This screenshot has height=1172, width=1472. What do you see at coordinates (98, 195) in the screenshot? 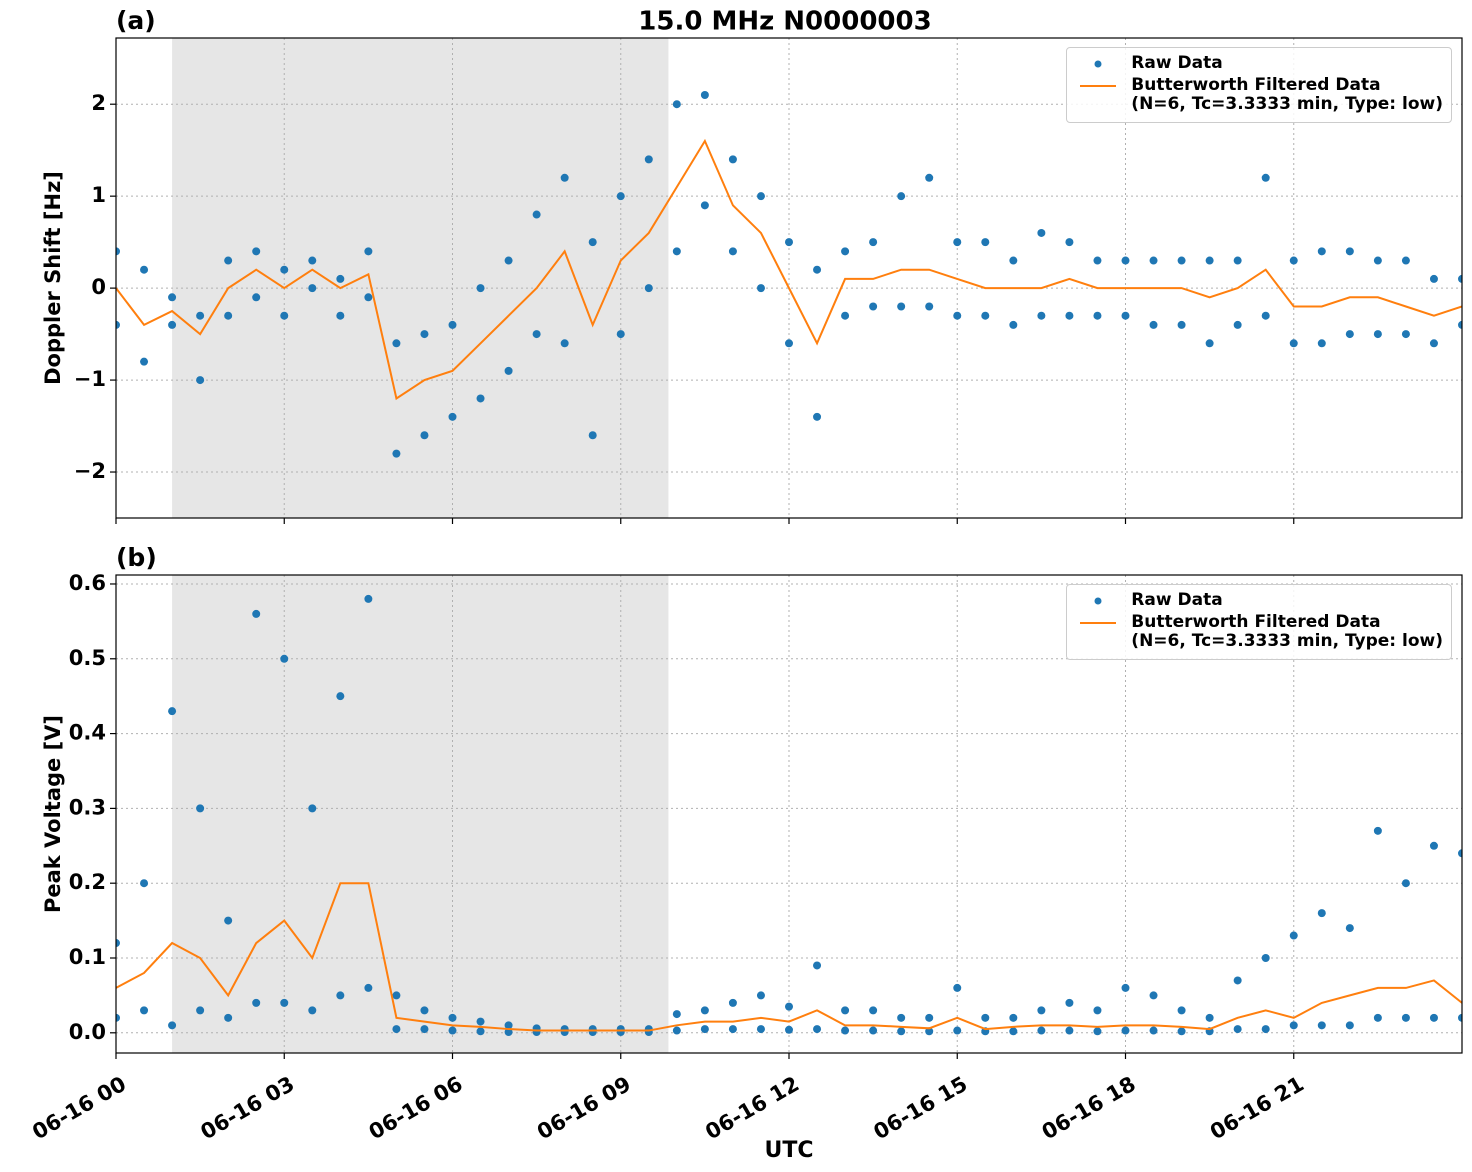
I see `y-tick-label: 1` at bounding box center [98, 195].